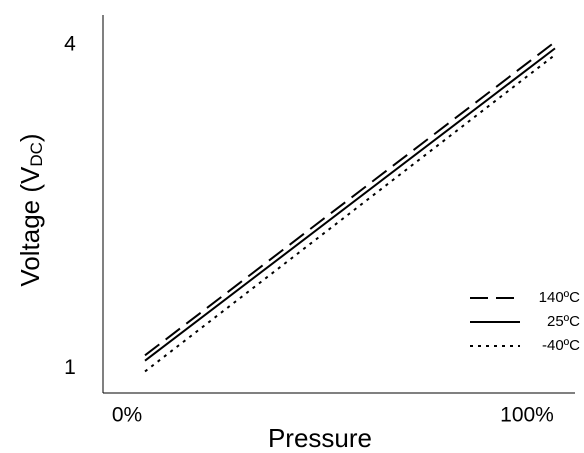 This screenshot has height=453, width=584. What do you see at coordinates (561, 345) in the screenshot?
I see `legend-label: -40ºC` at bounding box center [561, 345].